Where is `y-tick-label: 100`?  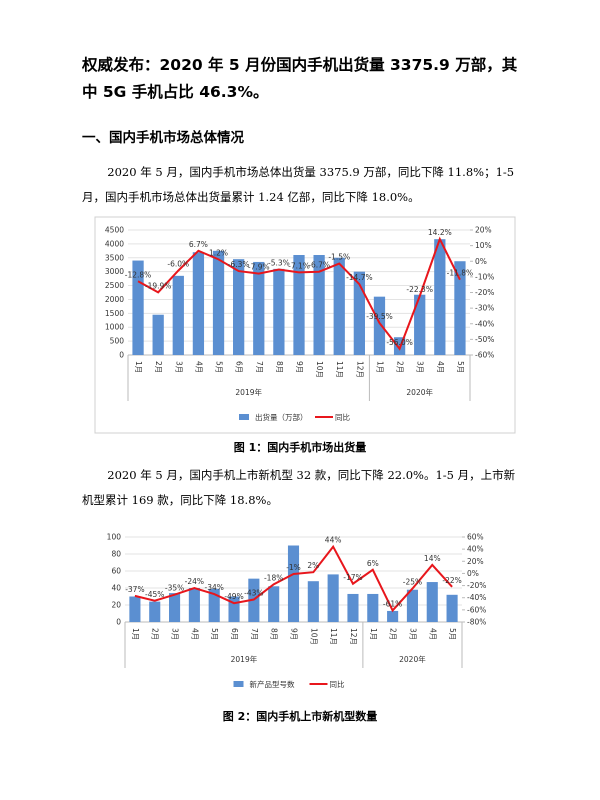 y-tick-label: 100 is located at coordinates (114, 537).